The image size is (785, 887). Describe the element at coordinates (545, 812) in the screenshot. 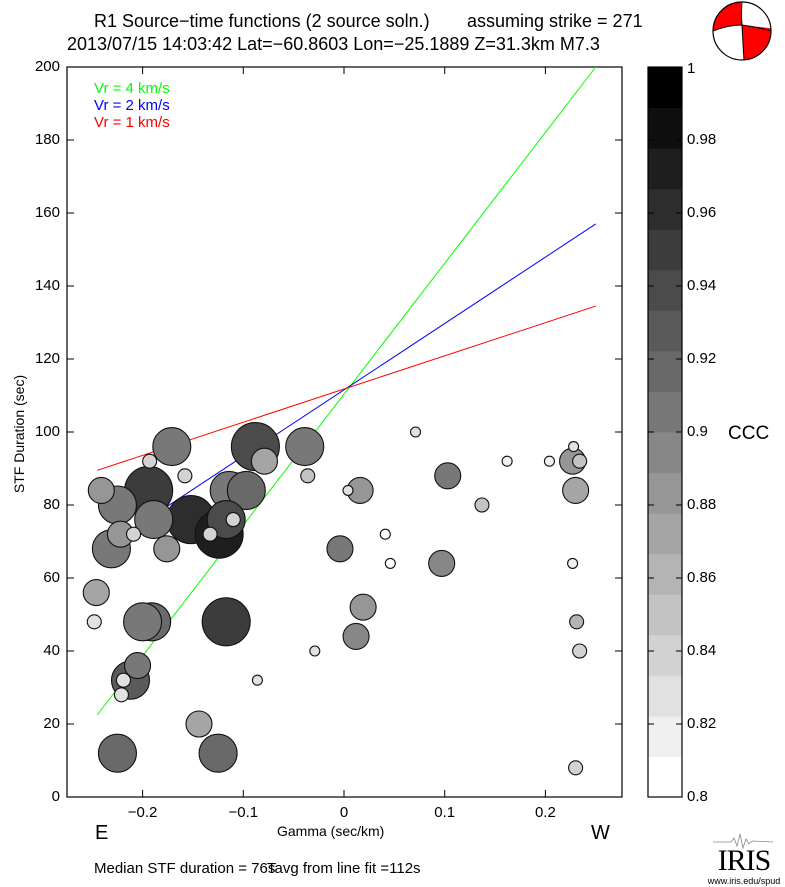

I see `x-tick-label: 0.2` at that location.